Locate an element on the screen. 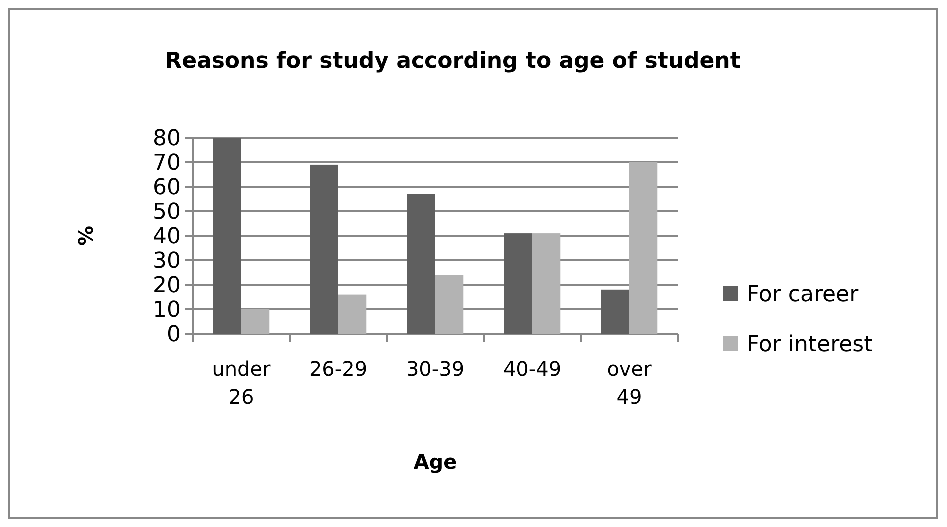  x-tick-label: 26-29 is located at coordinates (338, 369).